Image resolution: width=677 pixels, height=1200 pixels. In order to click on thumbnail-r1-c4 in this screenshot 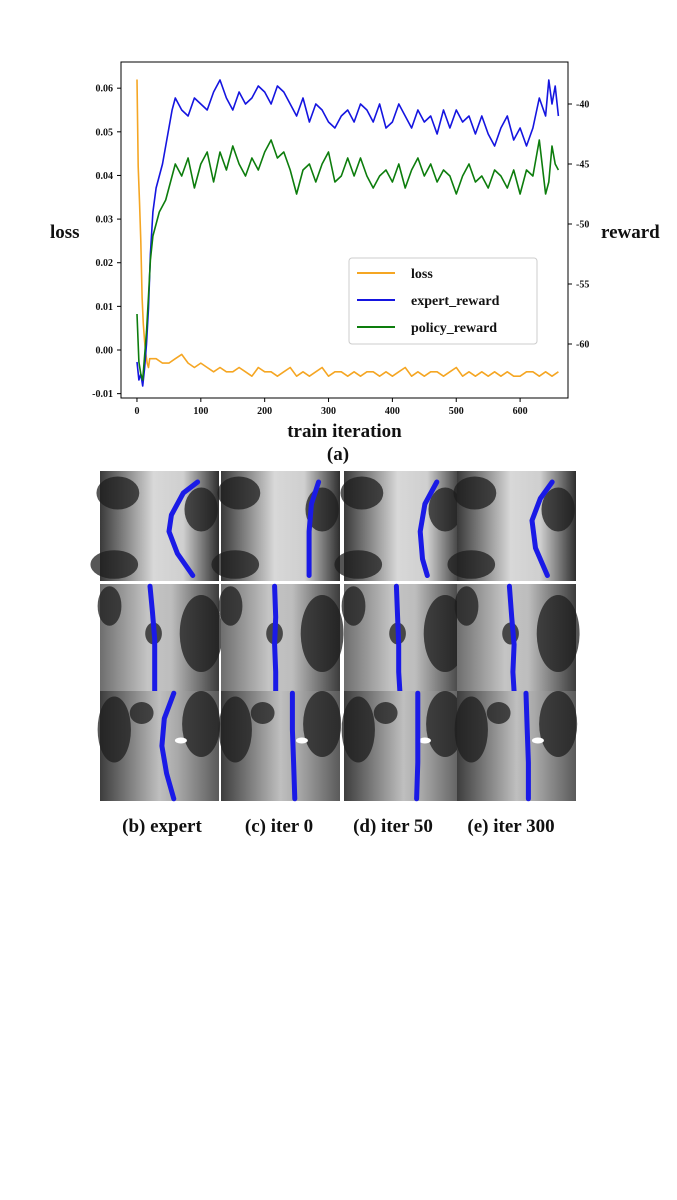, I will do `click(511, 526)`.